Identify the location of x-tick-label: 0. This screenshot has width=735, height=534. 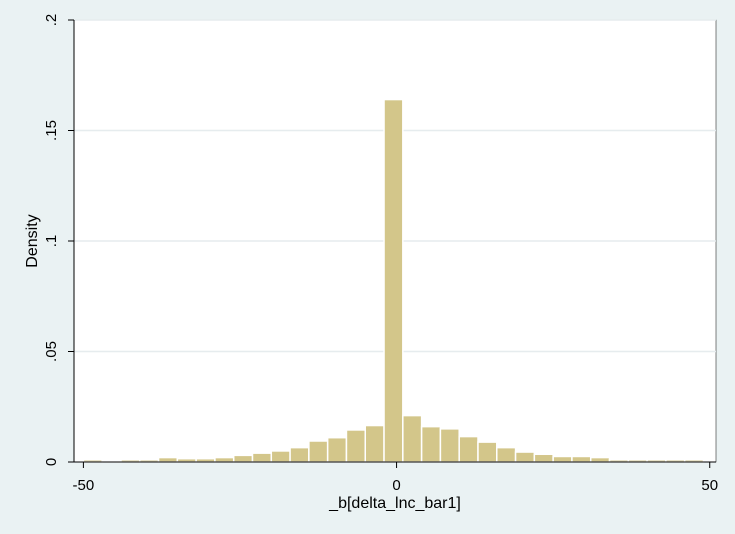
(396, 485).